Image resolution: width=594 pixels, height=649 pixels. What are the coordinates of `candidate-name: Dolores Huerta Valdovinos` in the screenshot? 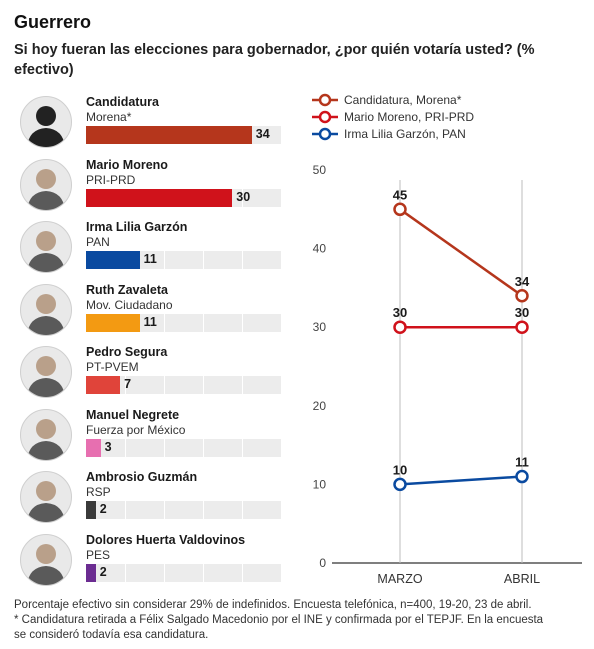 It's located at (166, 539).